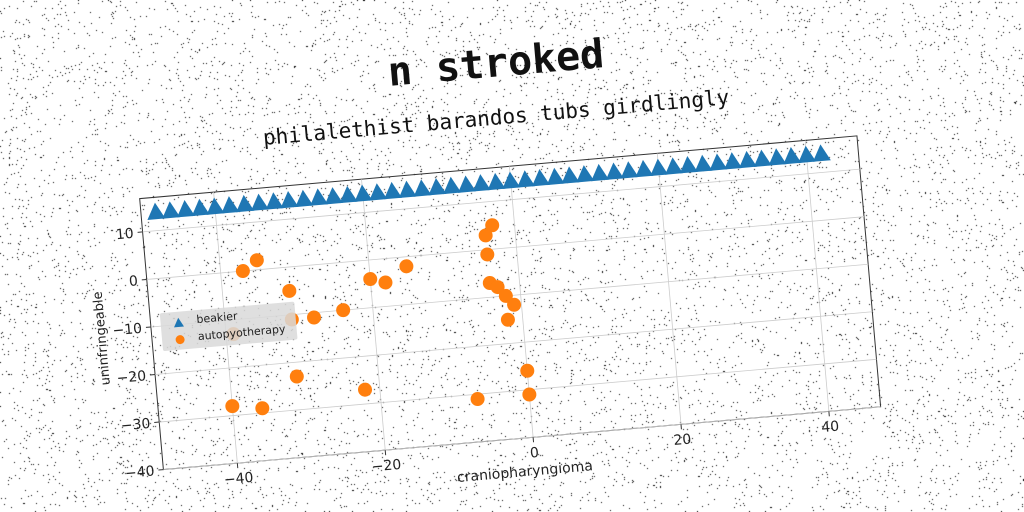 The image size is (1024, 512). What do you see at coordinates (386, 466) in the screenshot?
I see `x-tick-label: −20` at bounding box center [386, 466].